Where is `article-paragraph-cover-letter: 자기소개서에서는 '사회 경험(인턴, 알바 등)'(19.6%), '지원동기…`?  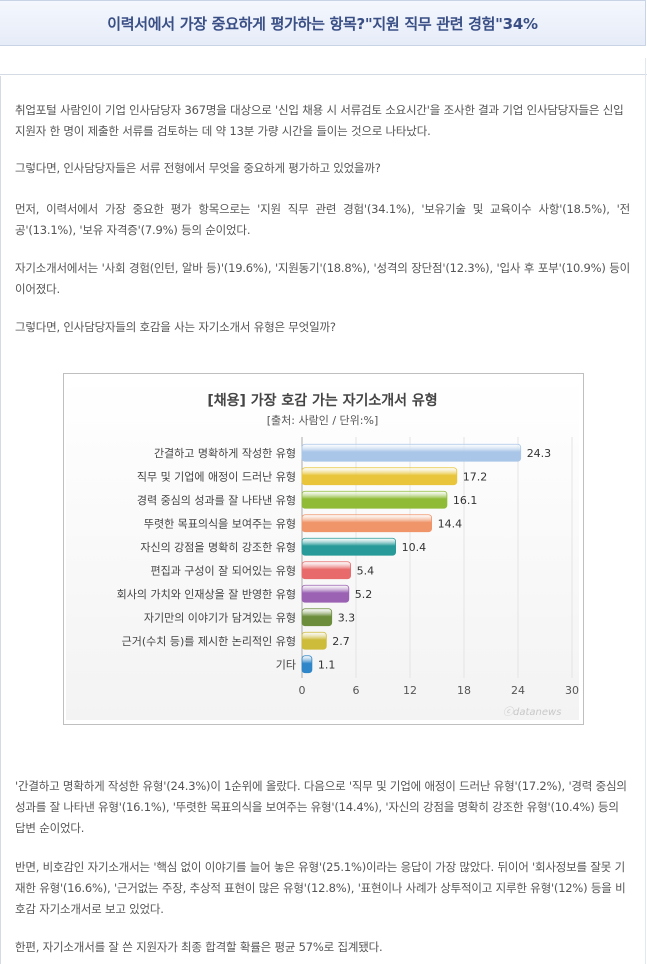 article-paragraph-cover-letter: 자기소개서에서는 '사회 경험(인턴, 알바 등)'(19.6%), '지원동기… is located at coordinates (322, 278).